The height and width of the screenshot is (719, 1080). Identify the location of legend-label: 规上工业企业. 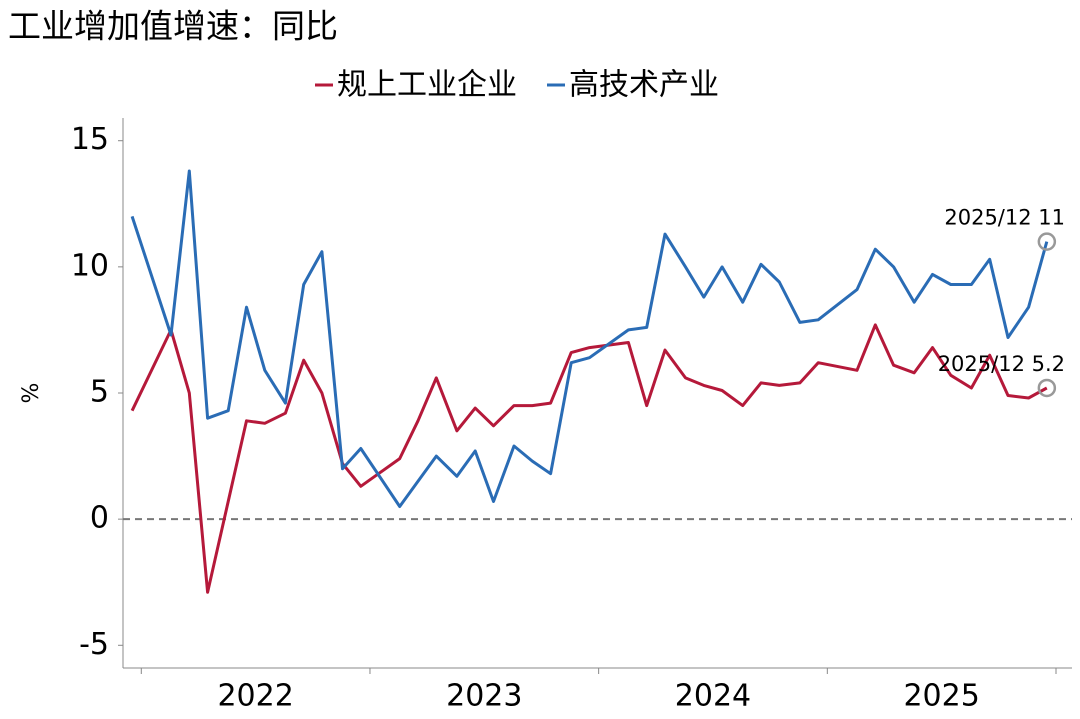
(427, 85).